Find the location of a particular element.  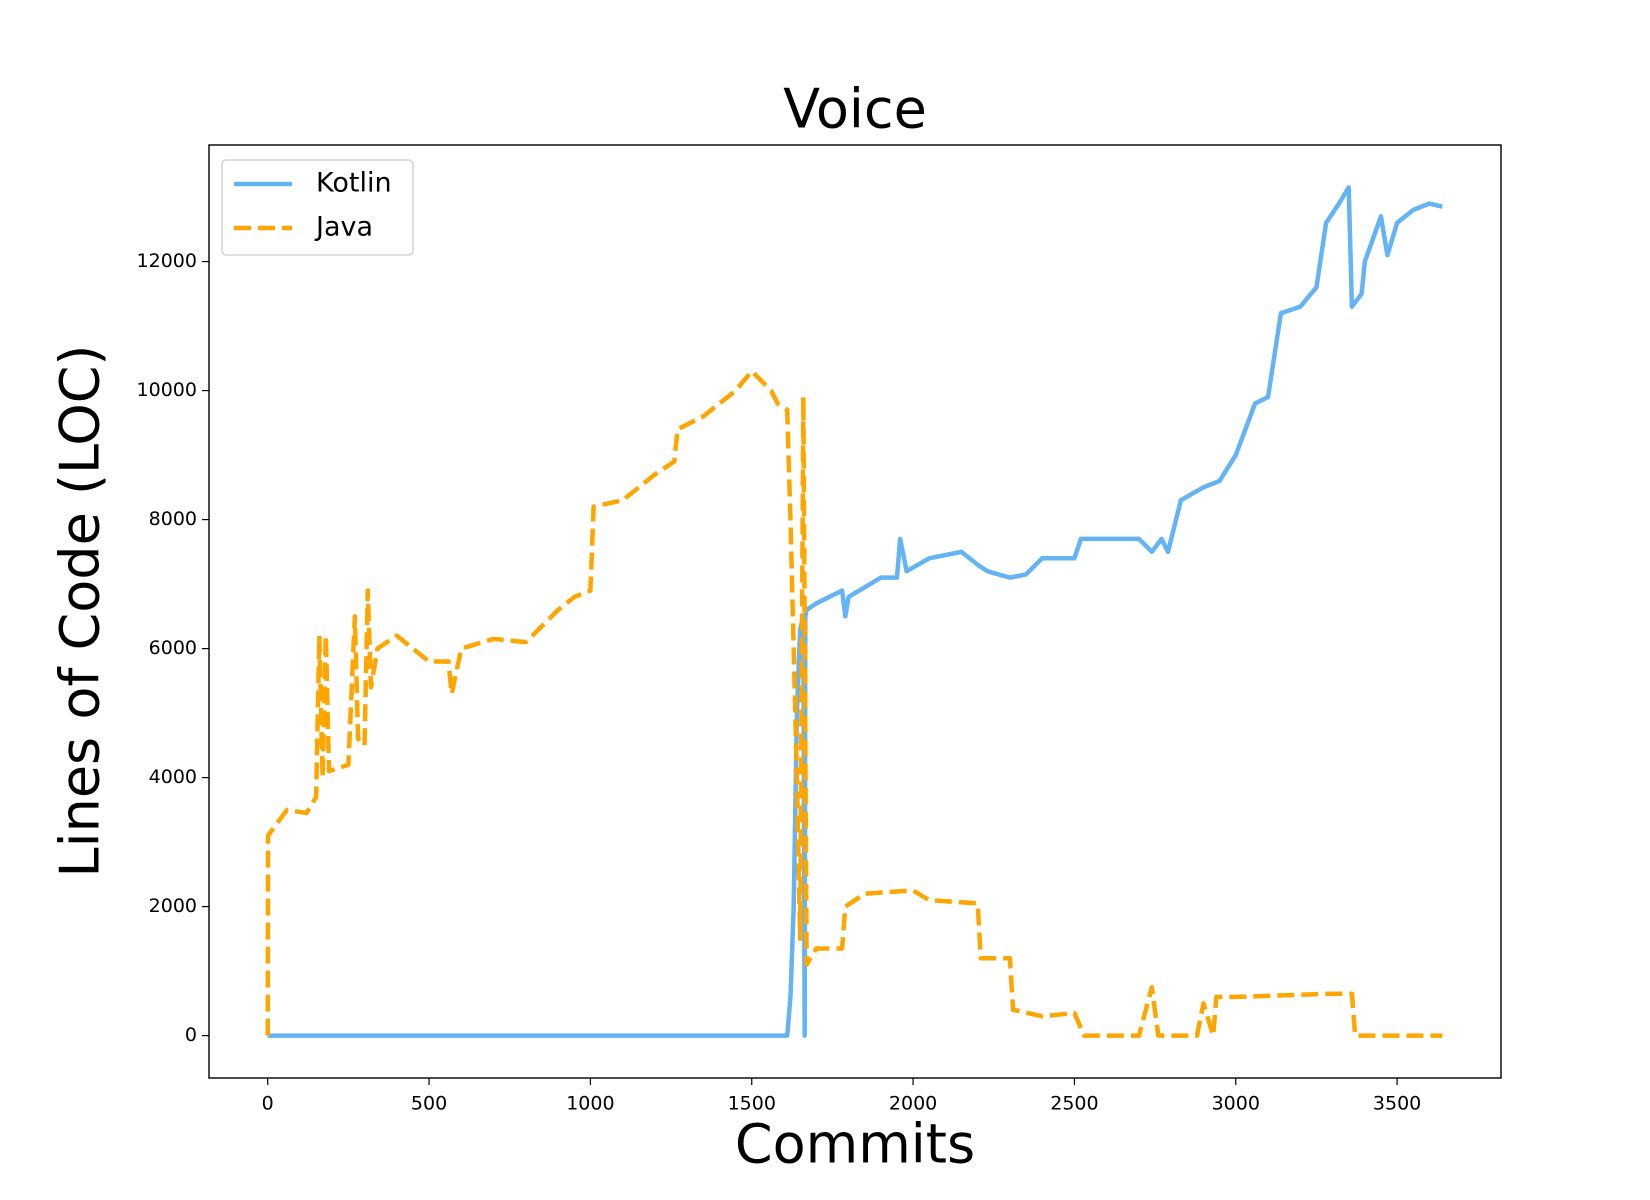

legend: Kotlin Java is located at coordinates (317, 207).